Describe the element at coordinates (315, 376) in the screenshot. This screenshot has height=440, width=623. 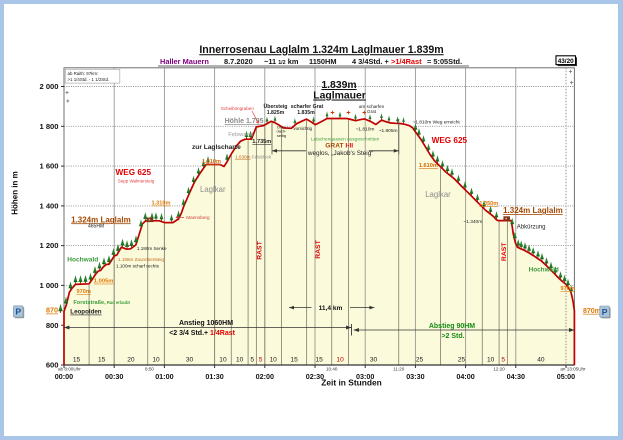
I see `svg-text: 02:30` at that location.